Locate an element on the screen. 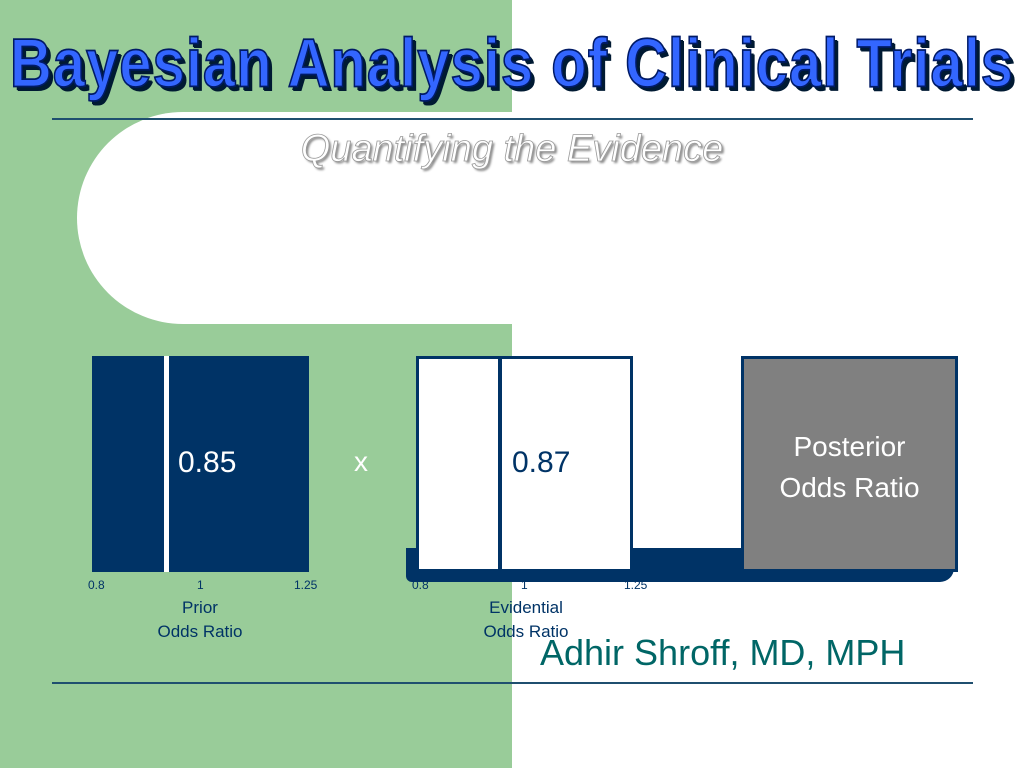 The width and height of the screenshot is (1024, 768). evidential-value-label: 0.87 is located at coordinates (541, 462).